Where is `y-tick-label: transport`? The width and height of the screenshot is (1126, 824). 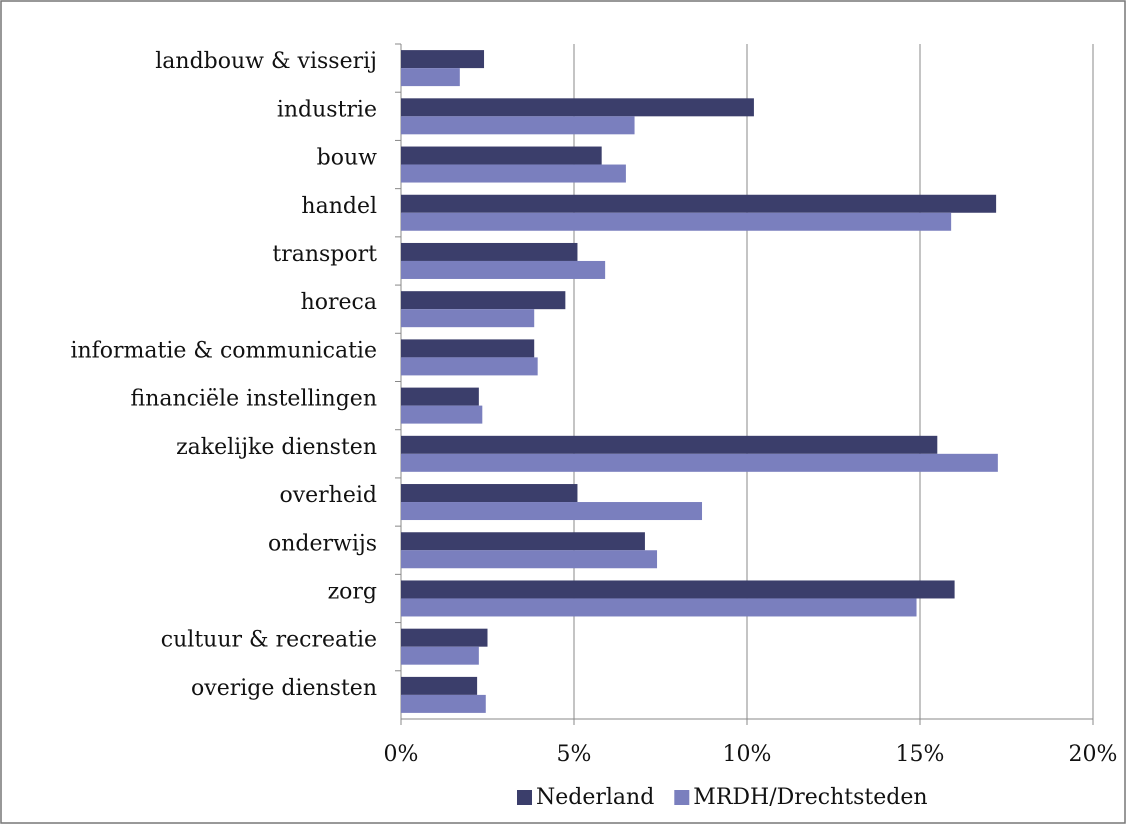
y-tick-label: transport is located at coordinates (324, 254).